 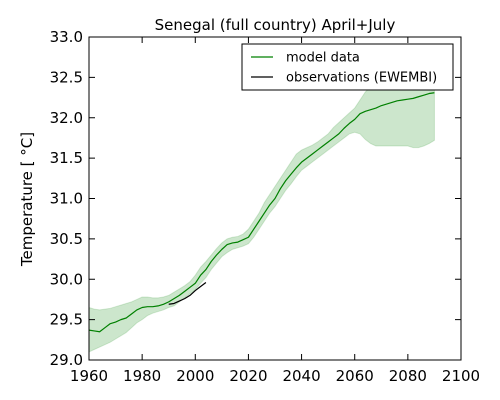 I want to click on y-tick-label: 31.5, so click(x=66, y=158).